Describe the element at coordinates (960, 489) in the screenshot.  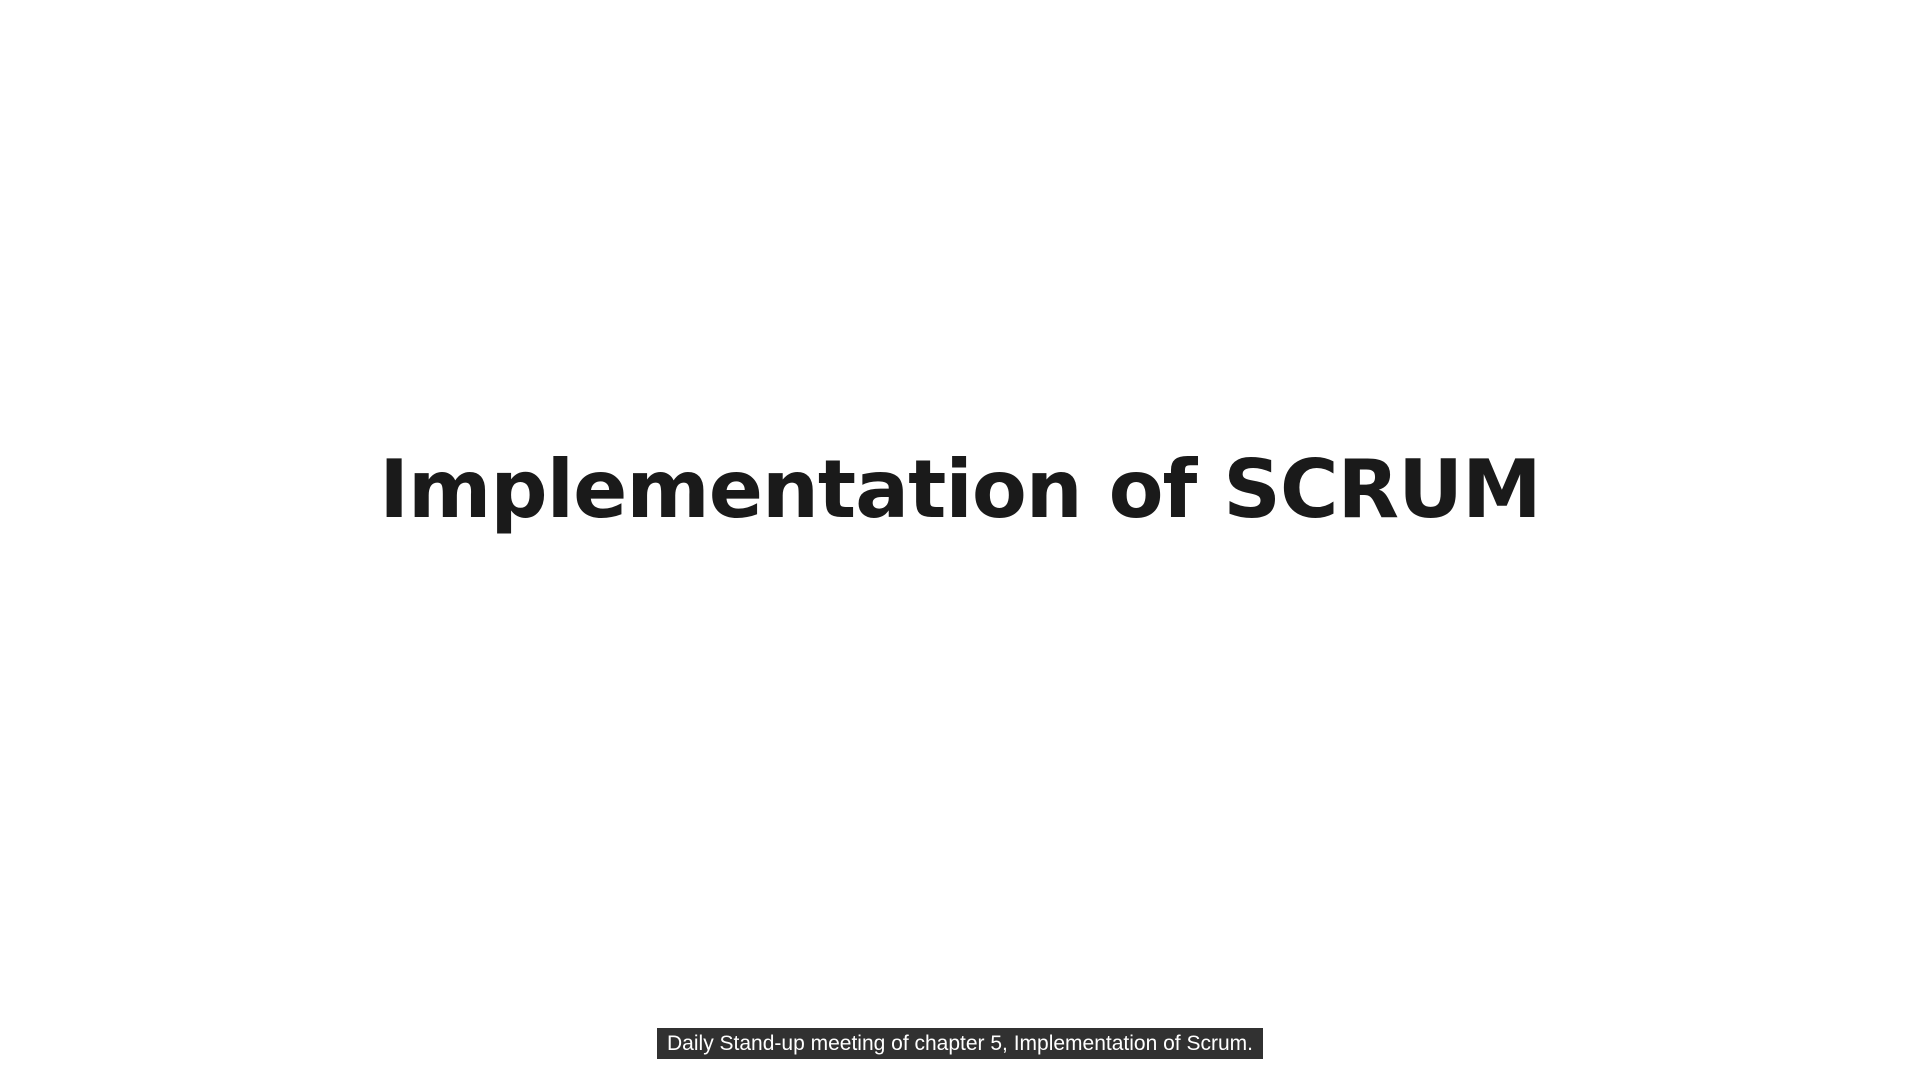
I see `slide-title: Implementation of SCRUM` at that location.